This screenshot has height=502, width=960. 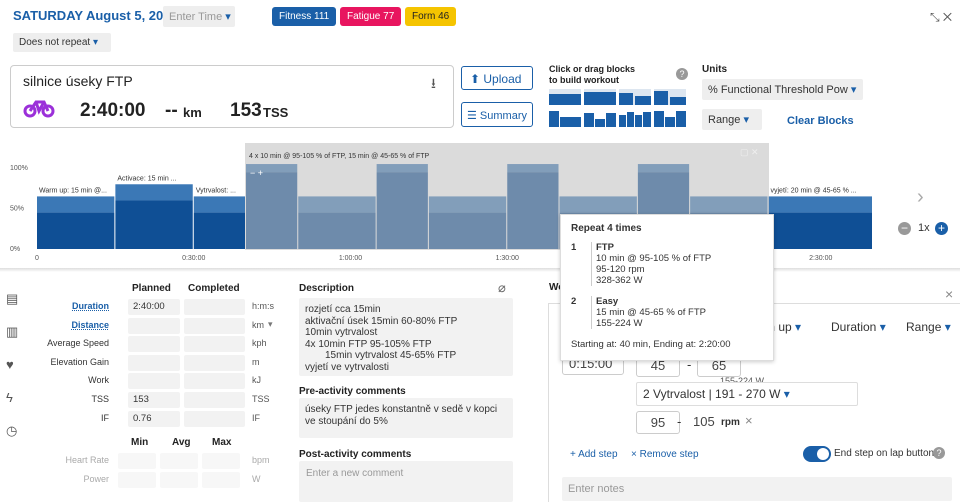 What do you see at coordinates (658, 422) in the screenshot?
I see `cad-low: 95` at bounding box center [658, 422].